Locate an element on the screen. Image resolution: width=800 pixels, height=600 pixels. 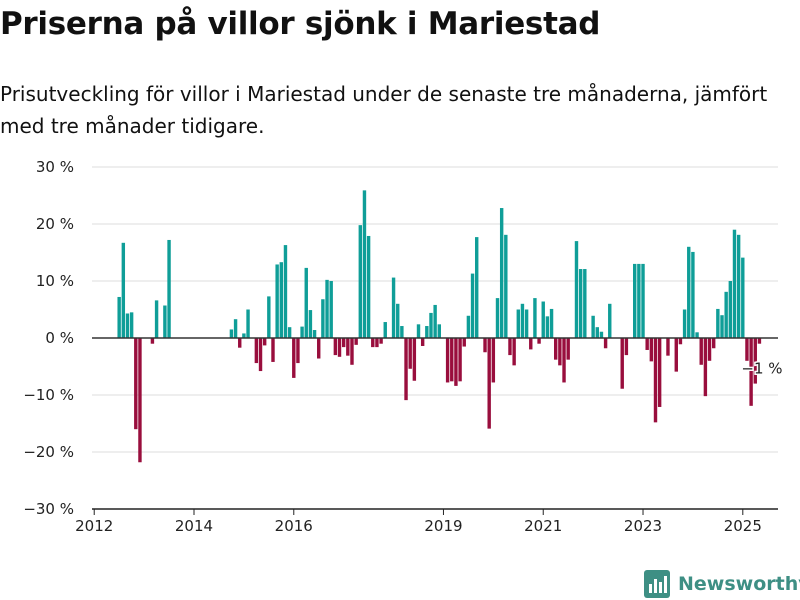
x-tick-label: 2019 is located at coordinates (443, 526).